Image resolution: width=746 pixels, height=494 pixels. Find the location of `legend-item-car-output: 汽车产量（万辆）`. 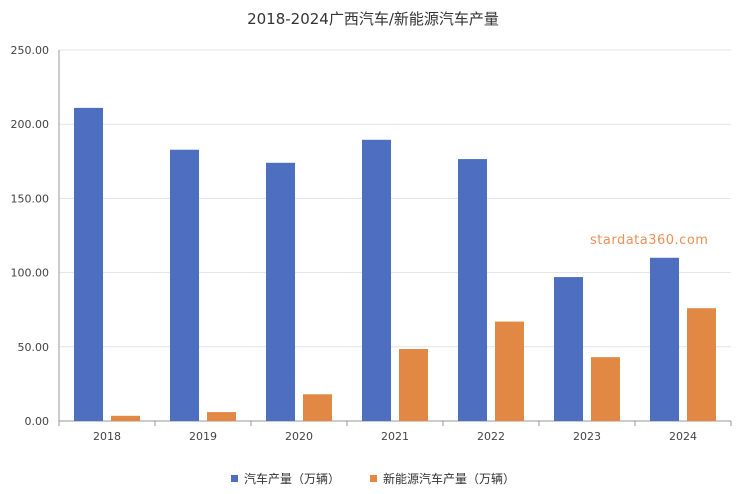

legend-item-car-output: 汽车产量（万辆） is located at coordinates (285, 478).